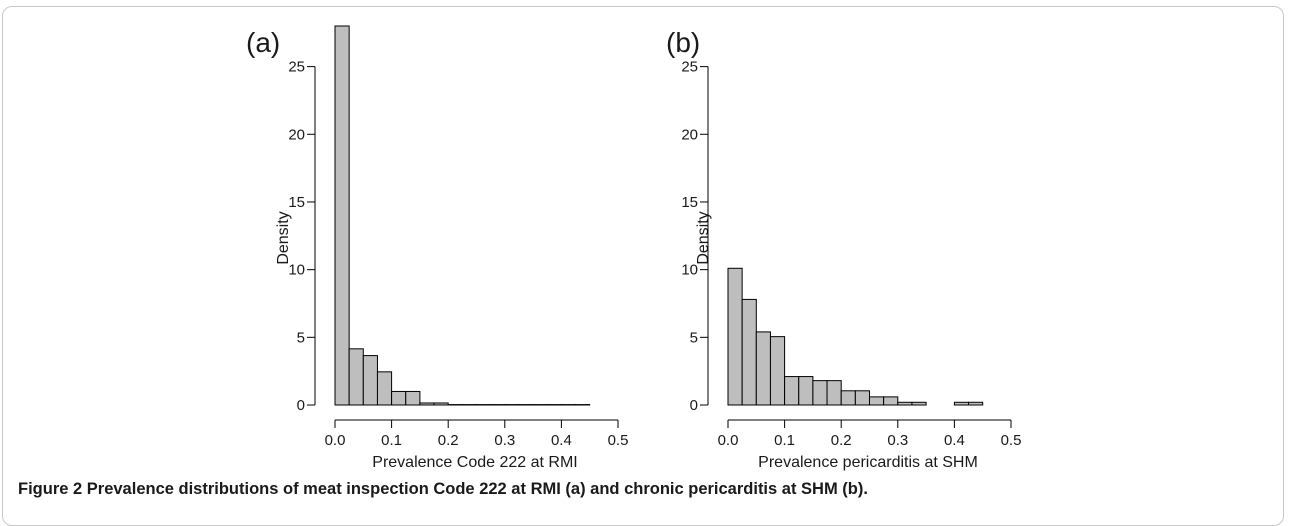 The width and height of the screenshot is (1290, 526). I want to click on bars-b, so click(855, 336).